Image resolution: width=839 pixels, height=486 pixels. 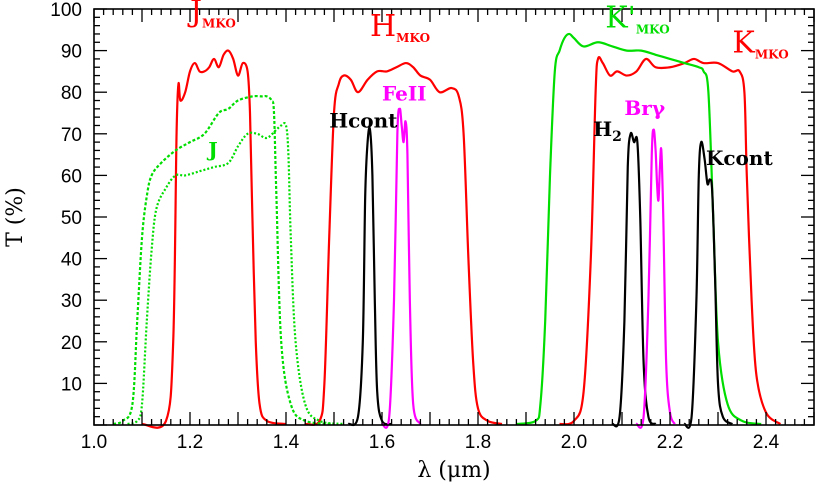 What do you see at coordinates (607, 131) in the screenshot?
I see `filter-label-h2: H2` at bounding box center [607, 131].